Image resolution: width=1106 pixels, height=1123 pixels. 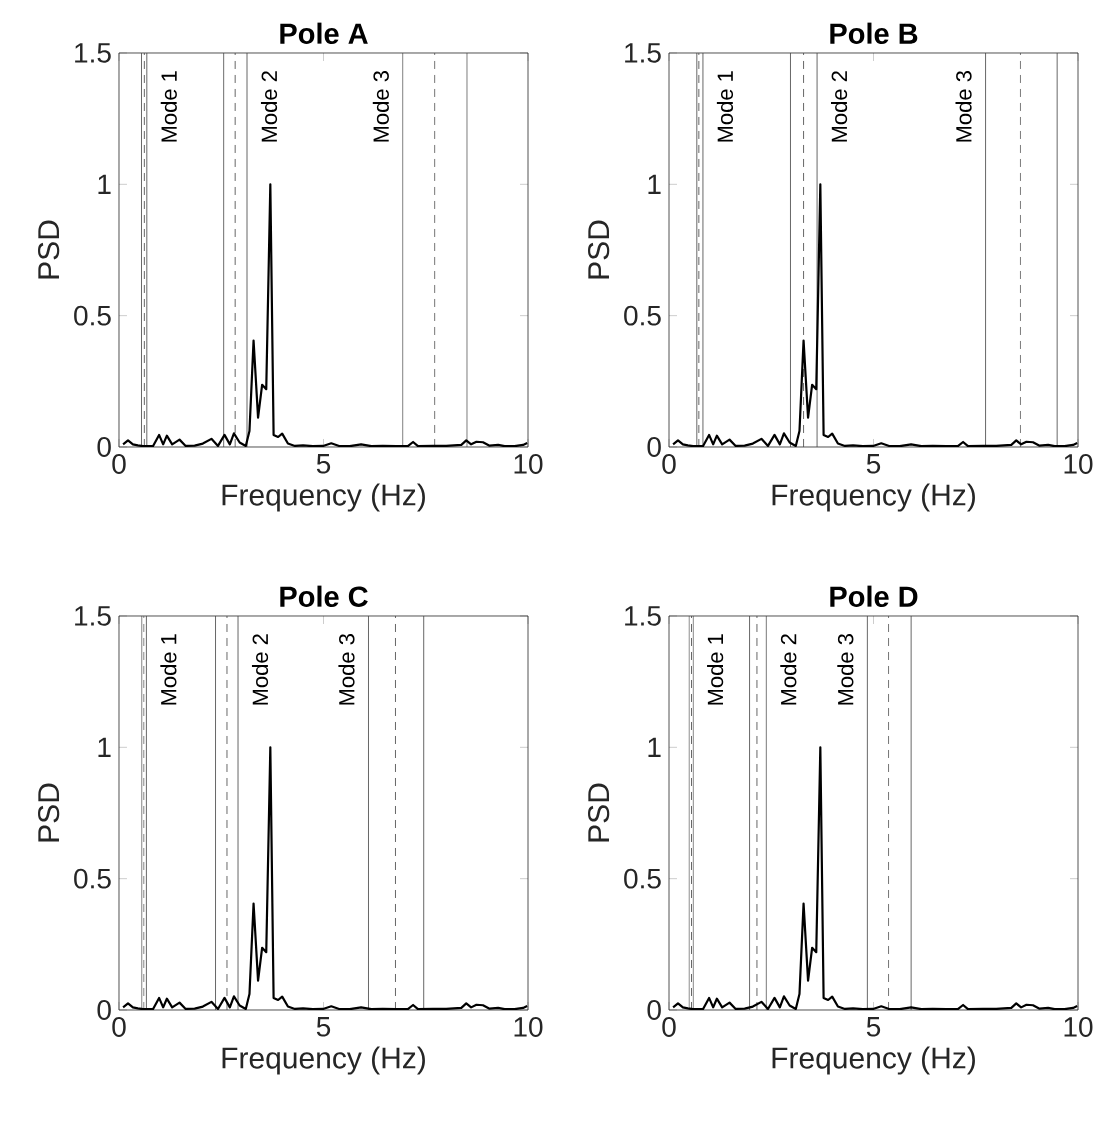 I want to click on chart-title: Pole C, so click(x=324, y=596).